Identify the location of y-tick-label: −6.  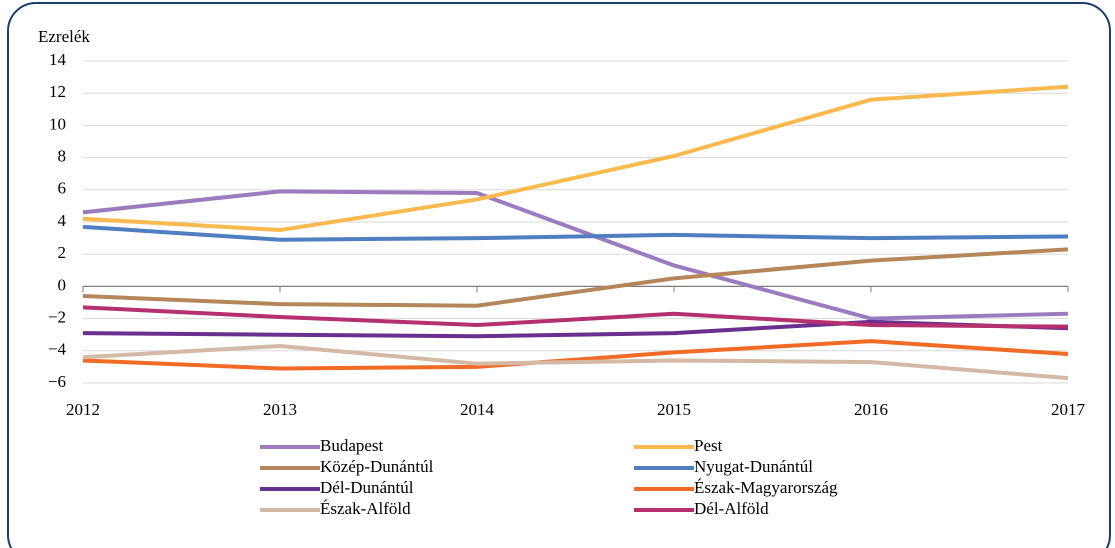
(57, 381).